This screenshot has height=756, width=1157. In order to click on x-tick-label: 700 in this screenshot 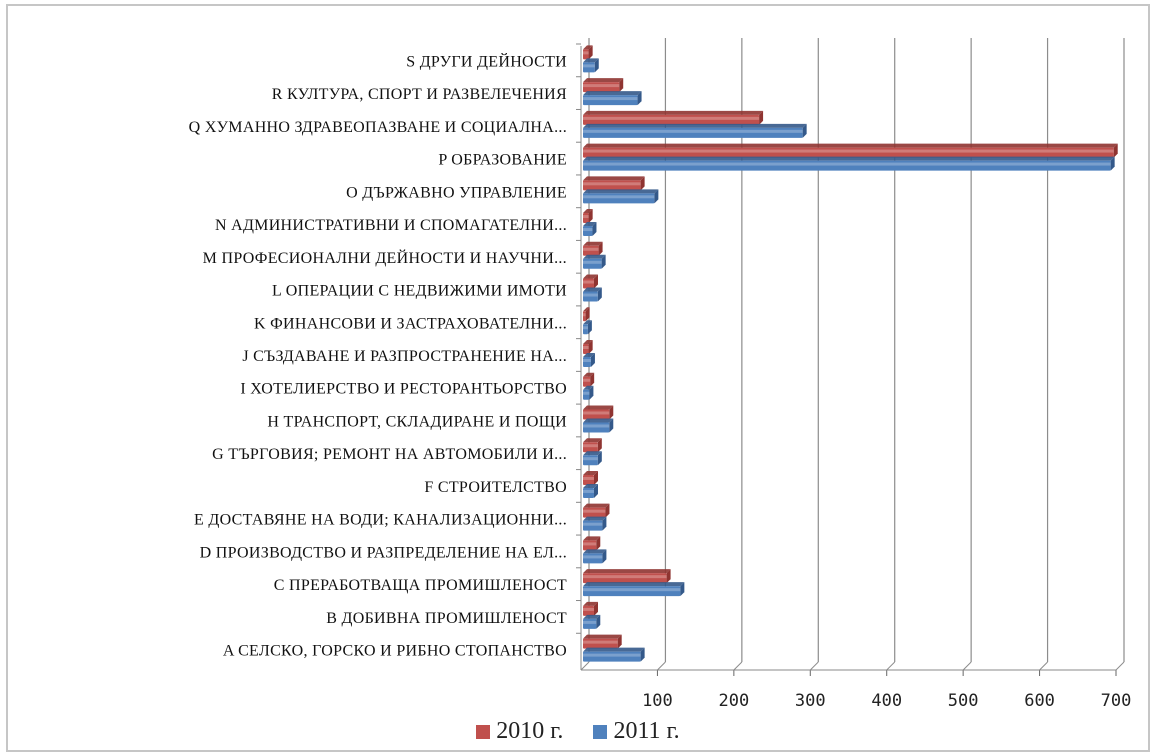, I will do `click(1116, 701)`.